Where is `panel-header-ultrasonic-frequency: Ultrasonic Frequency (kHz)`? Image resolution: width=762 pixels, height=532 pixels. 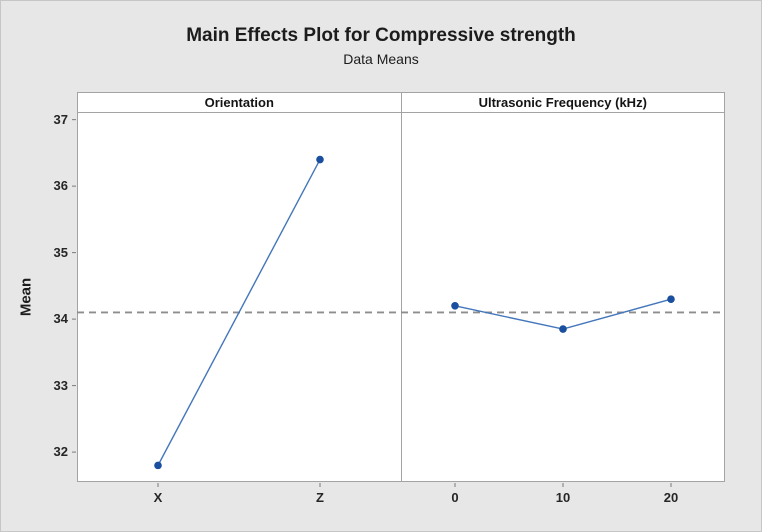 panel-header-ultrasonic-frequency: Ultrasonic Frequency (kHz) is located at coordinates (562, 102).